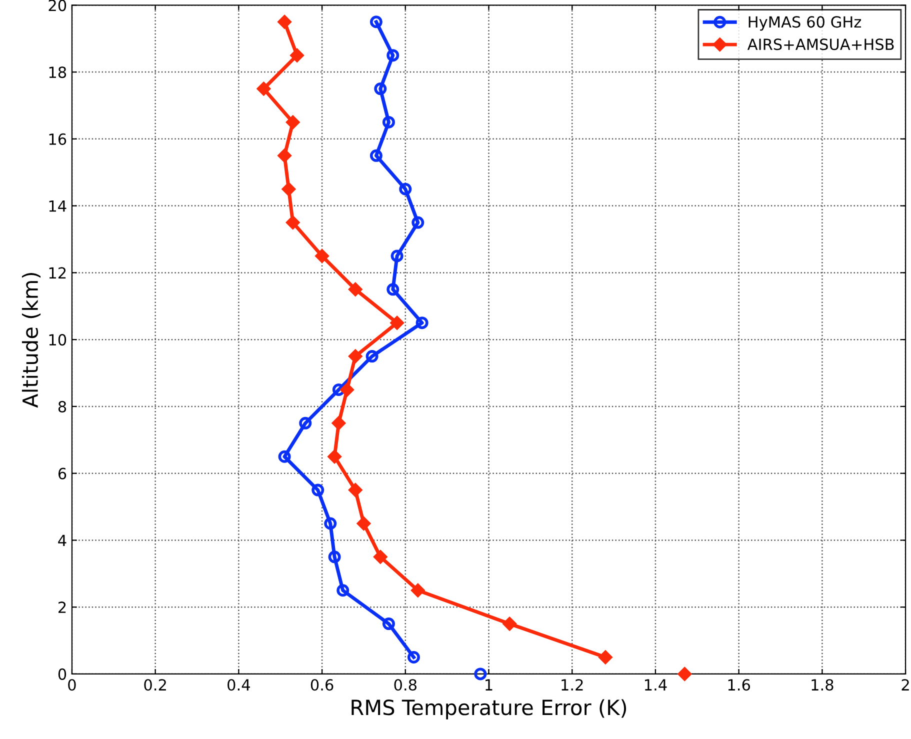  I want to click on x-tick-label: 1, so click(489, 684).